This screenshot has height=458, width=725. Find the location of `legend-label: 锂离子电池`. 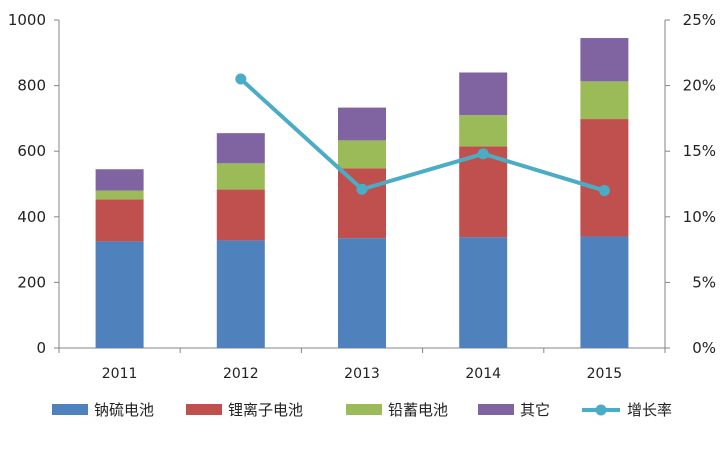

legend-label: 锂离子电池 is located at coordinates (265, 410).